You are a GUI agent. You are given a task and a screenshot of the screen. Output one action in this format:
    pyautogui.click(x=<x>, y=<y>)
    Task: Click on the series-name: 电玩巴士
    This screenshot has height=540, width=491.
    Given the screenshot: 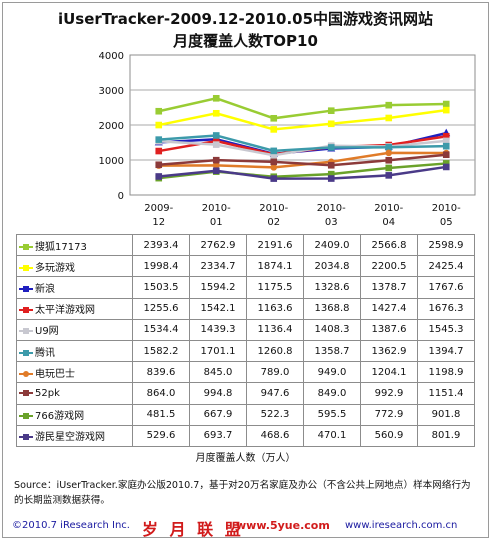 What is the action you would take?
    pyautogui.click(x=55, y=374)
    